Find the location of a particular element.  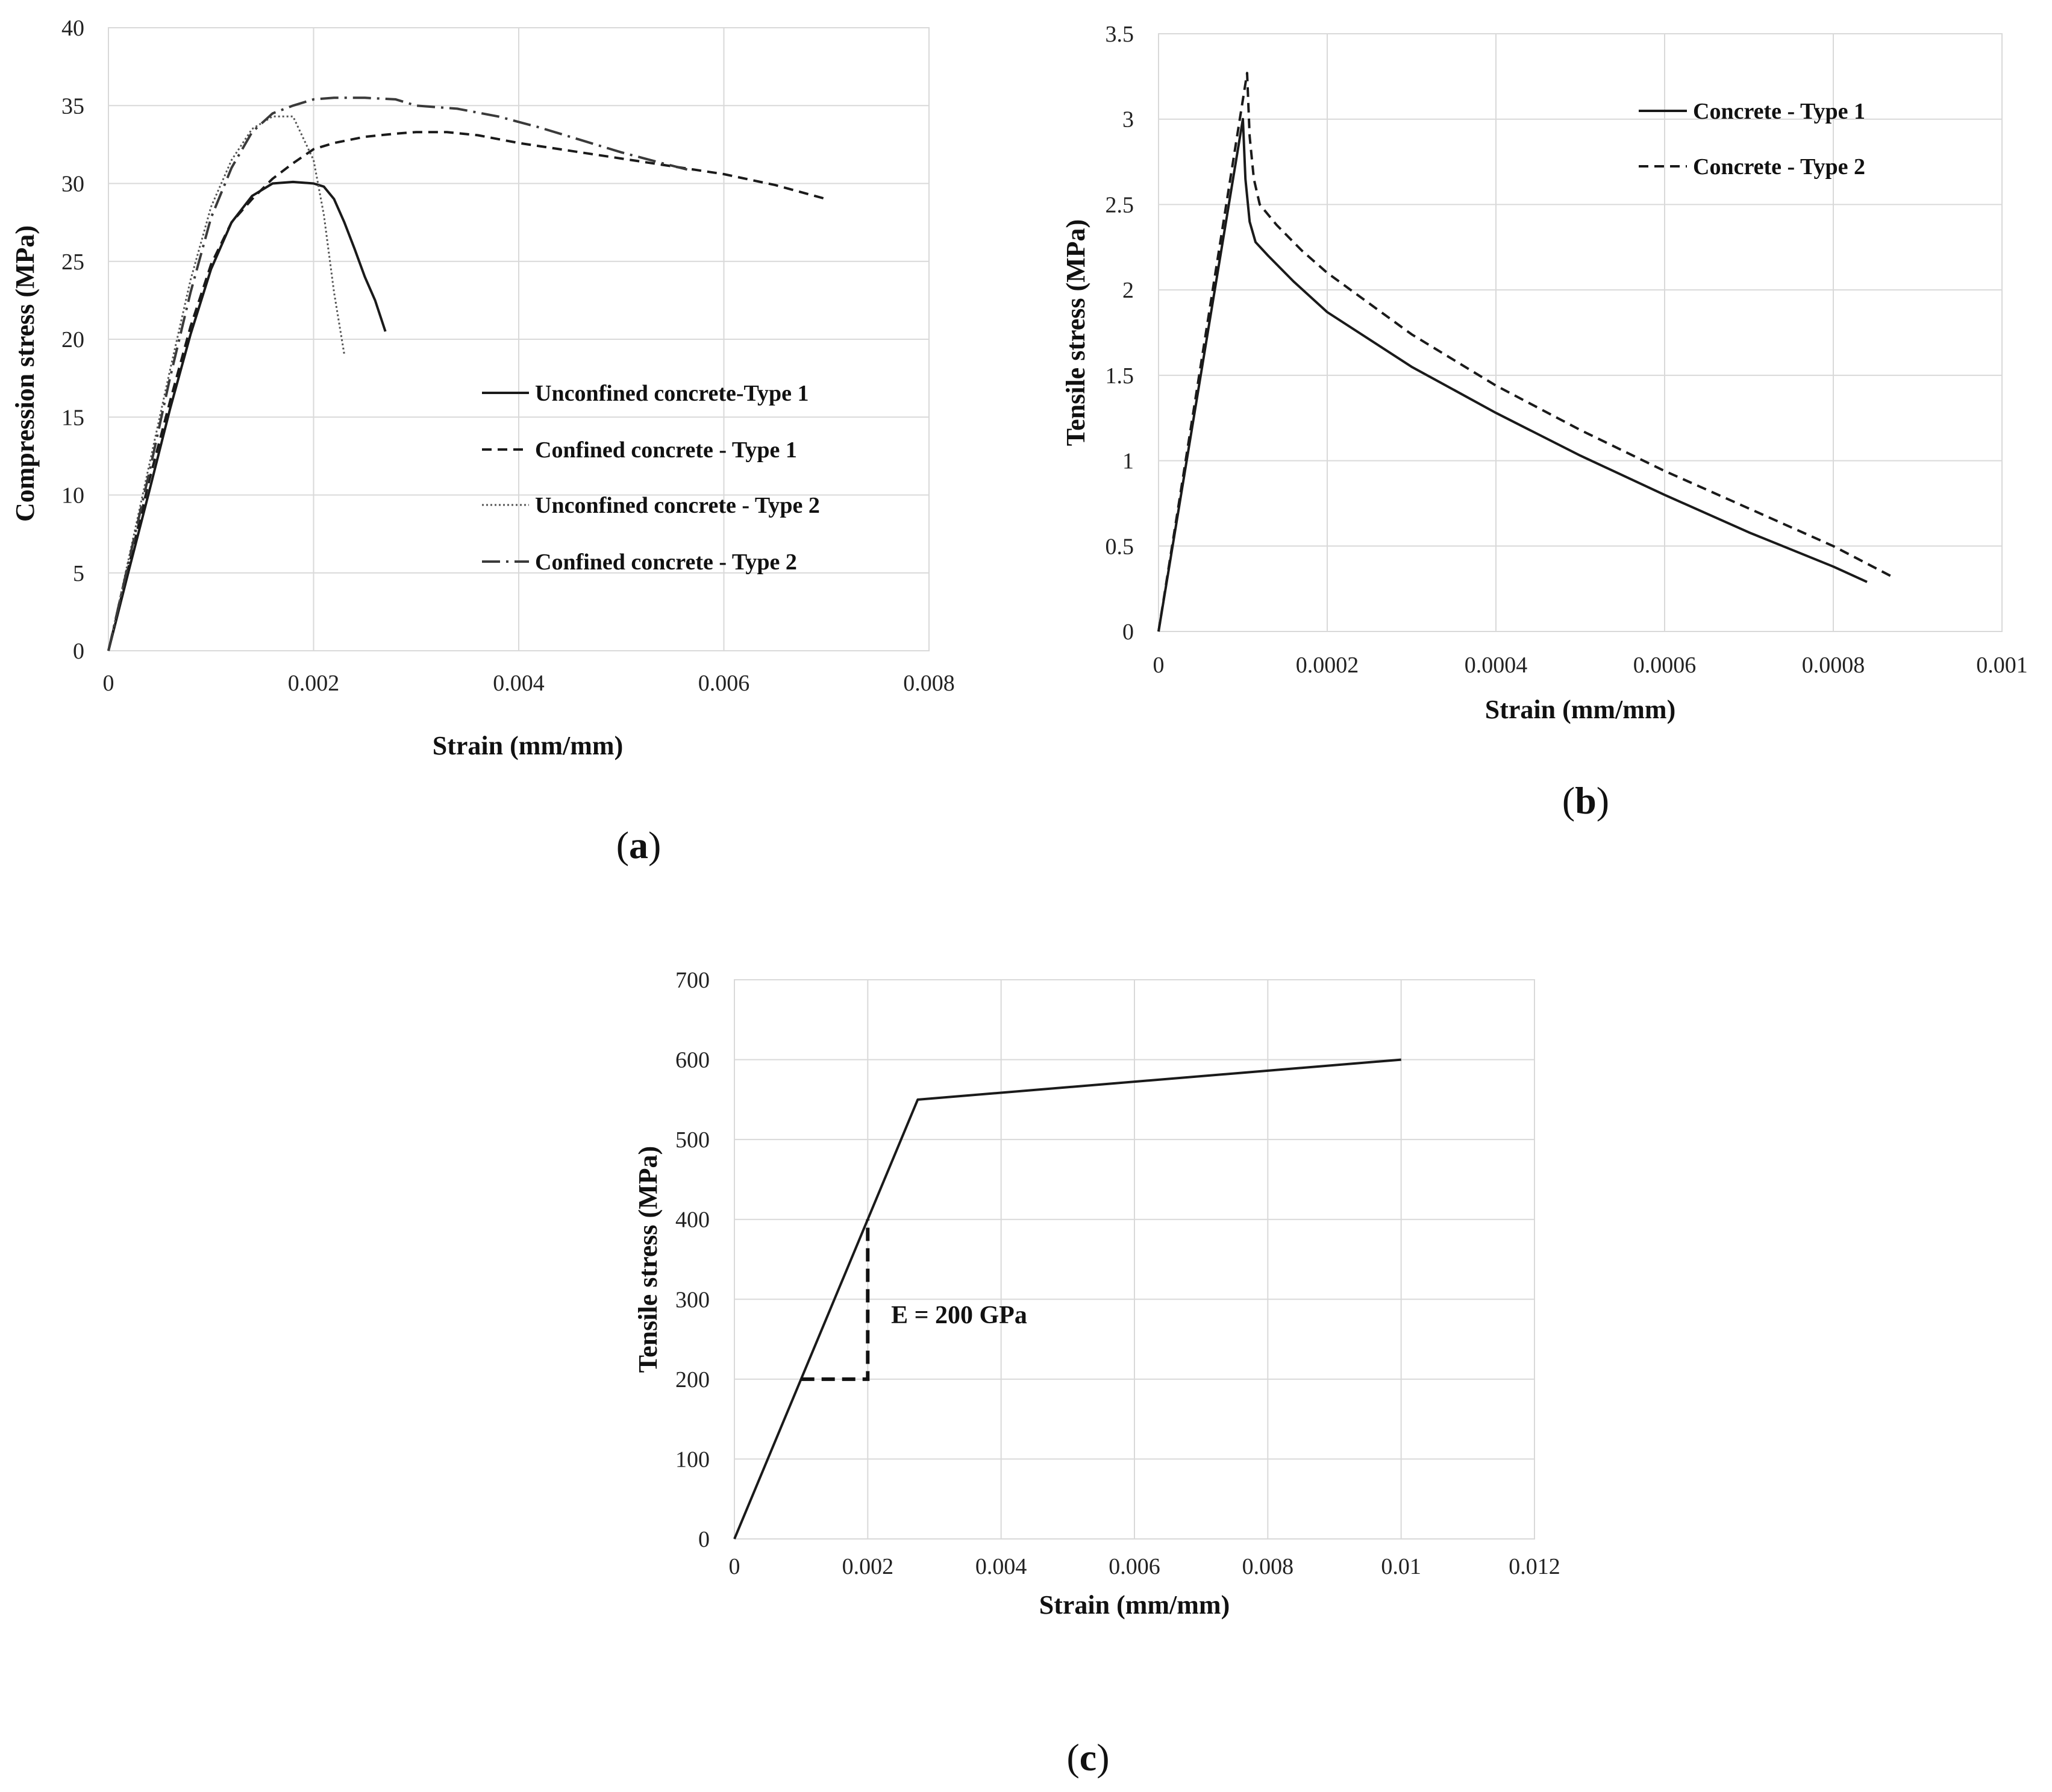

legend-item-b-0: Concrete - Type 1 is located at coordinates (1752, 111).